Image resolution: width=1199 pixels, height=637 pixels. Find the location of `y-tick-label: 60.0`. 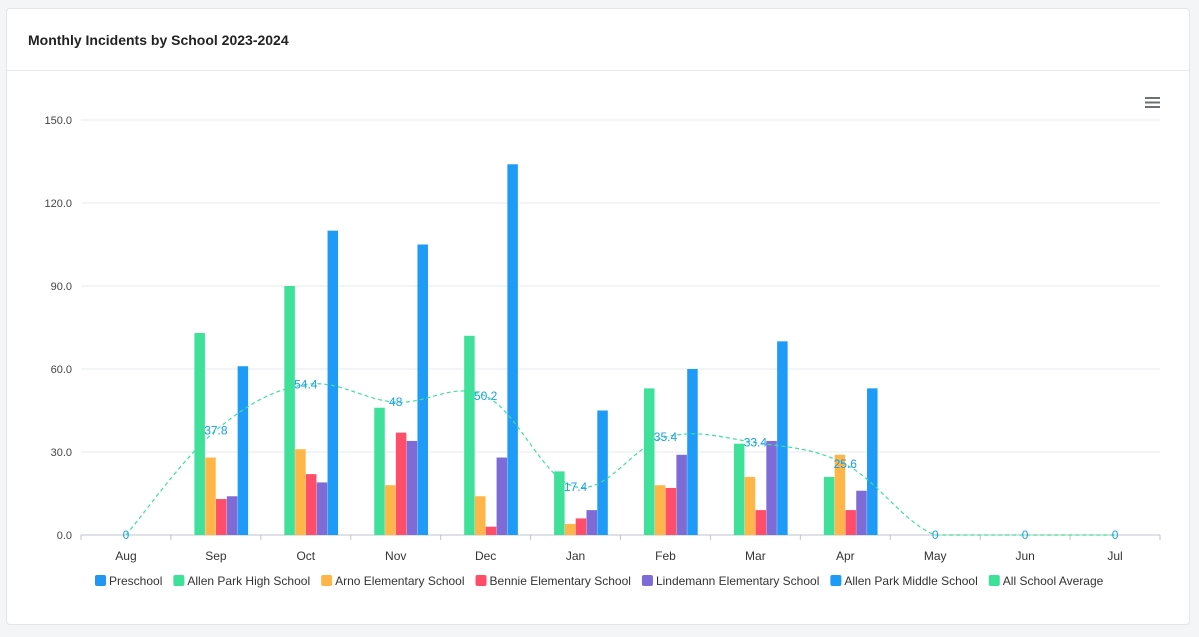

y-tick-label: 60.0 is located at coordinates (61, 370).